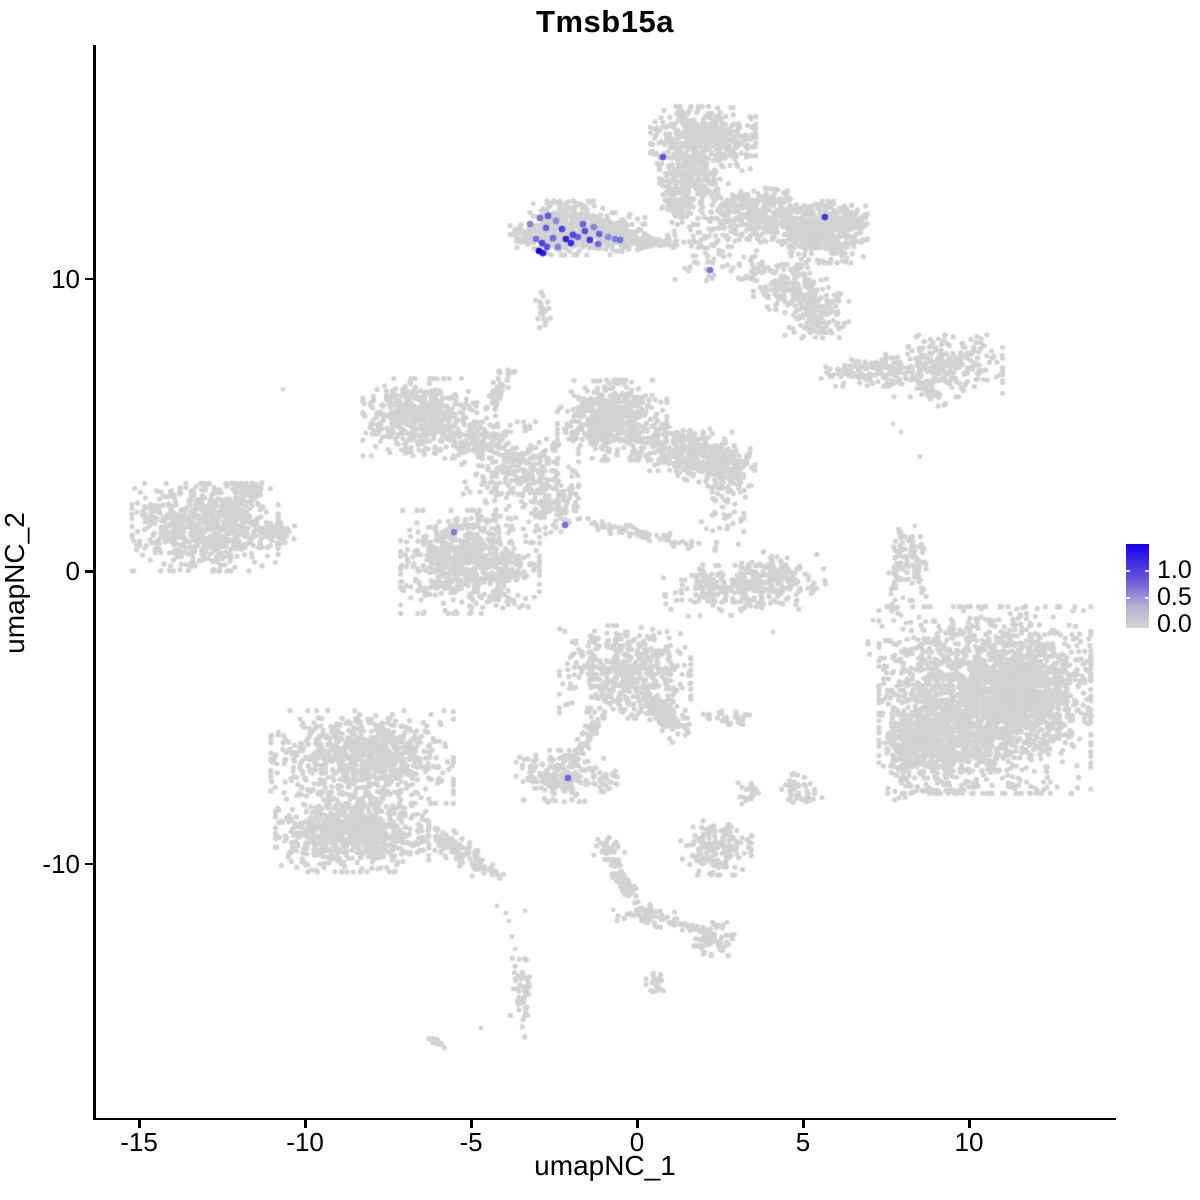 The height and width of the screenshot is (1200, 1200). What do you see at coordinates (969, 1142) in the screenshot?
I see `x-tick-label: 10` at bounding box center [969, 1142].